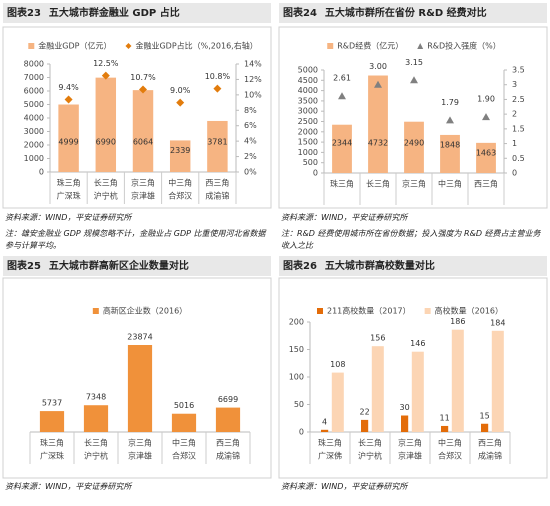  Describe the element at coordinates (296, 377) in the screenshot. I see `y-tick-label: 100` at that location.